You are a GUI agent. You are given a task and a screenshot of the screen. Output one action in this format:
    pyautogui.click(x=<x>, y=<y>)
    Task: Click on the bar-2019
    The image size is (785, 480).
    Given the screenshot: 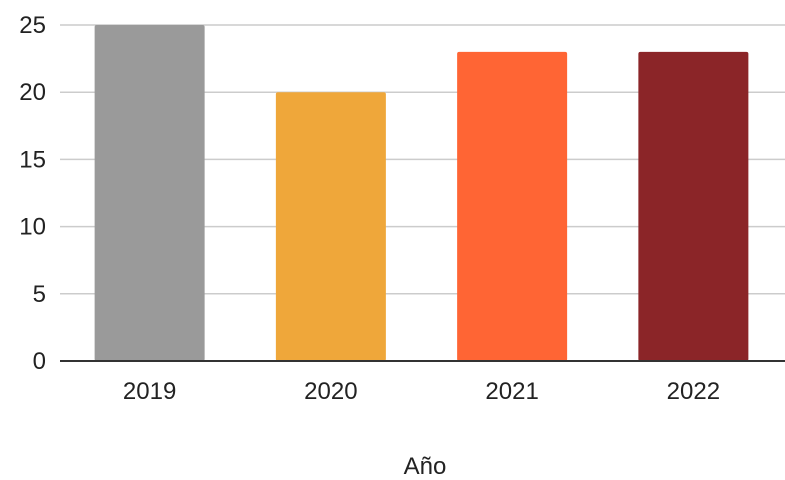 What is the action you would take?
    pyautogui.click(x=149, y=193)
    